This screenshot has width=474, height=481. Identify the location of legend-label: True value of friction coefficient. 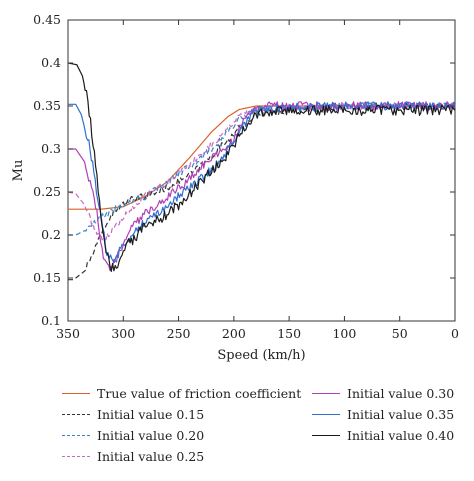
(199, 393).